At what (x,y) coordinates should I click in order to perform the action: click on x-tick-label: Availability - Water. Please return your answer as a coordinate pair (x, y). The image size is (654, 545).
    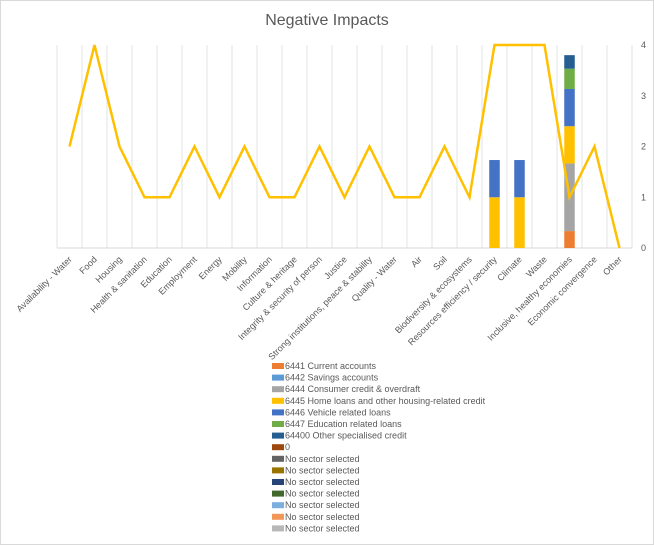
    Looking at the image, I should click on (43, 283).